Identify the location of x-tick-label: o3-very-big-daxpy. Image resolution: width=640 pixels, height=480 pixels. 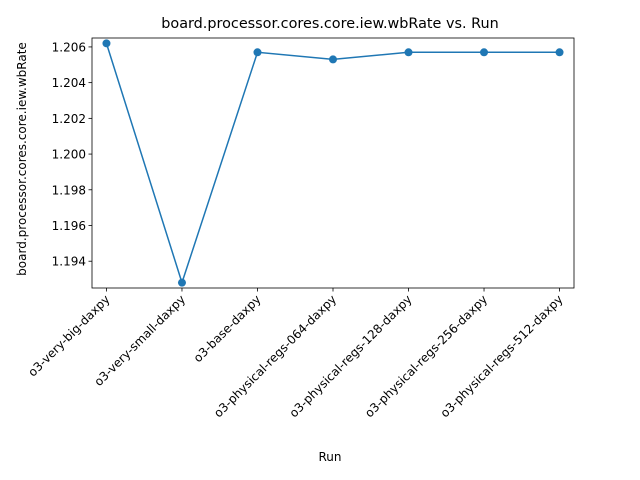
(68, 335).